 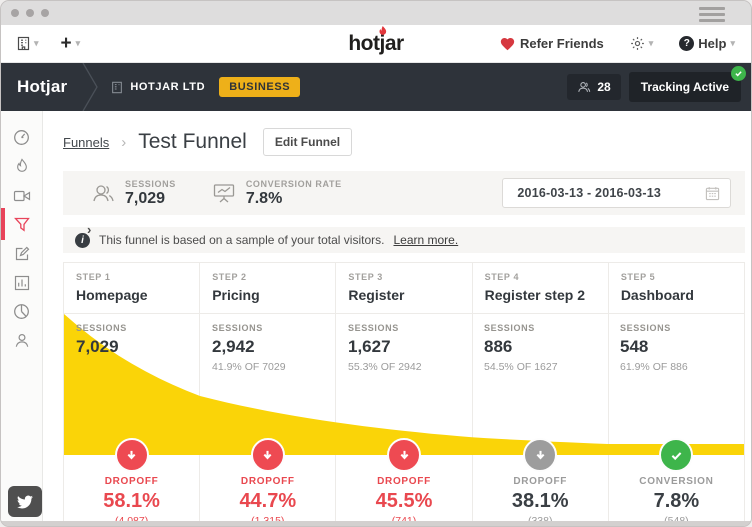 What do you see at coordinates (383, 30) in the screenshot?
I see `flame-icon` at bounding box center [383, 30].